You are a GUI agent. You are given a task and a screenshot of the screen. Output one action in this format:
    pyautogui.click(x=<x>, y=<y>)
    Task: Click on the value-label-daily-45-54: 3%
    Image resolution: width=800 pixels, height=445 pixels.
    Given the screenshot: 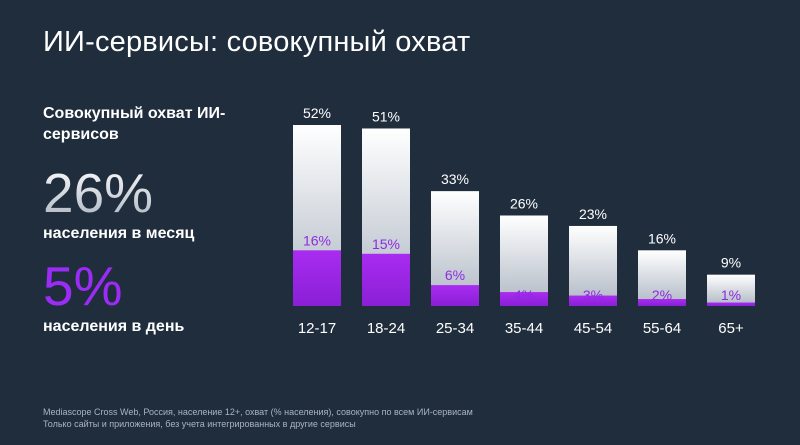 What is the action you would take?
    pyautogui.click(x=593, y=295)
    